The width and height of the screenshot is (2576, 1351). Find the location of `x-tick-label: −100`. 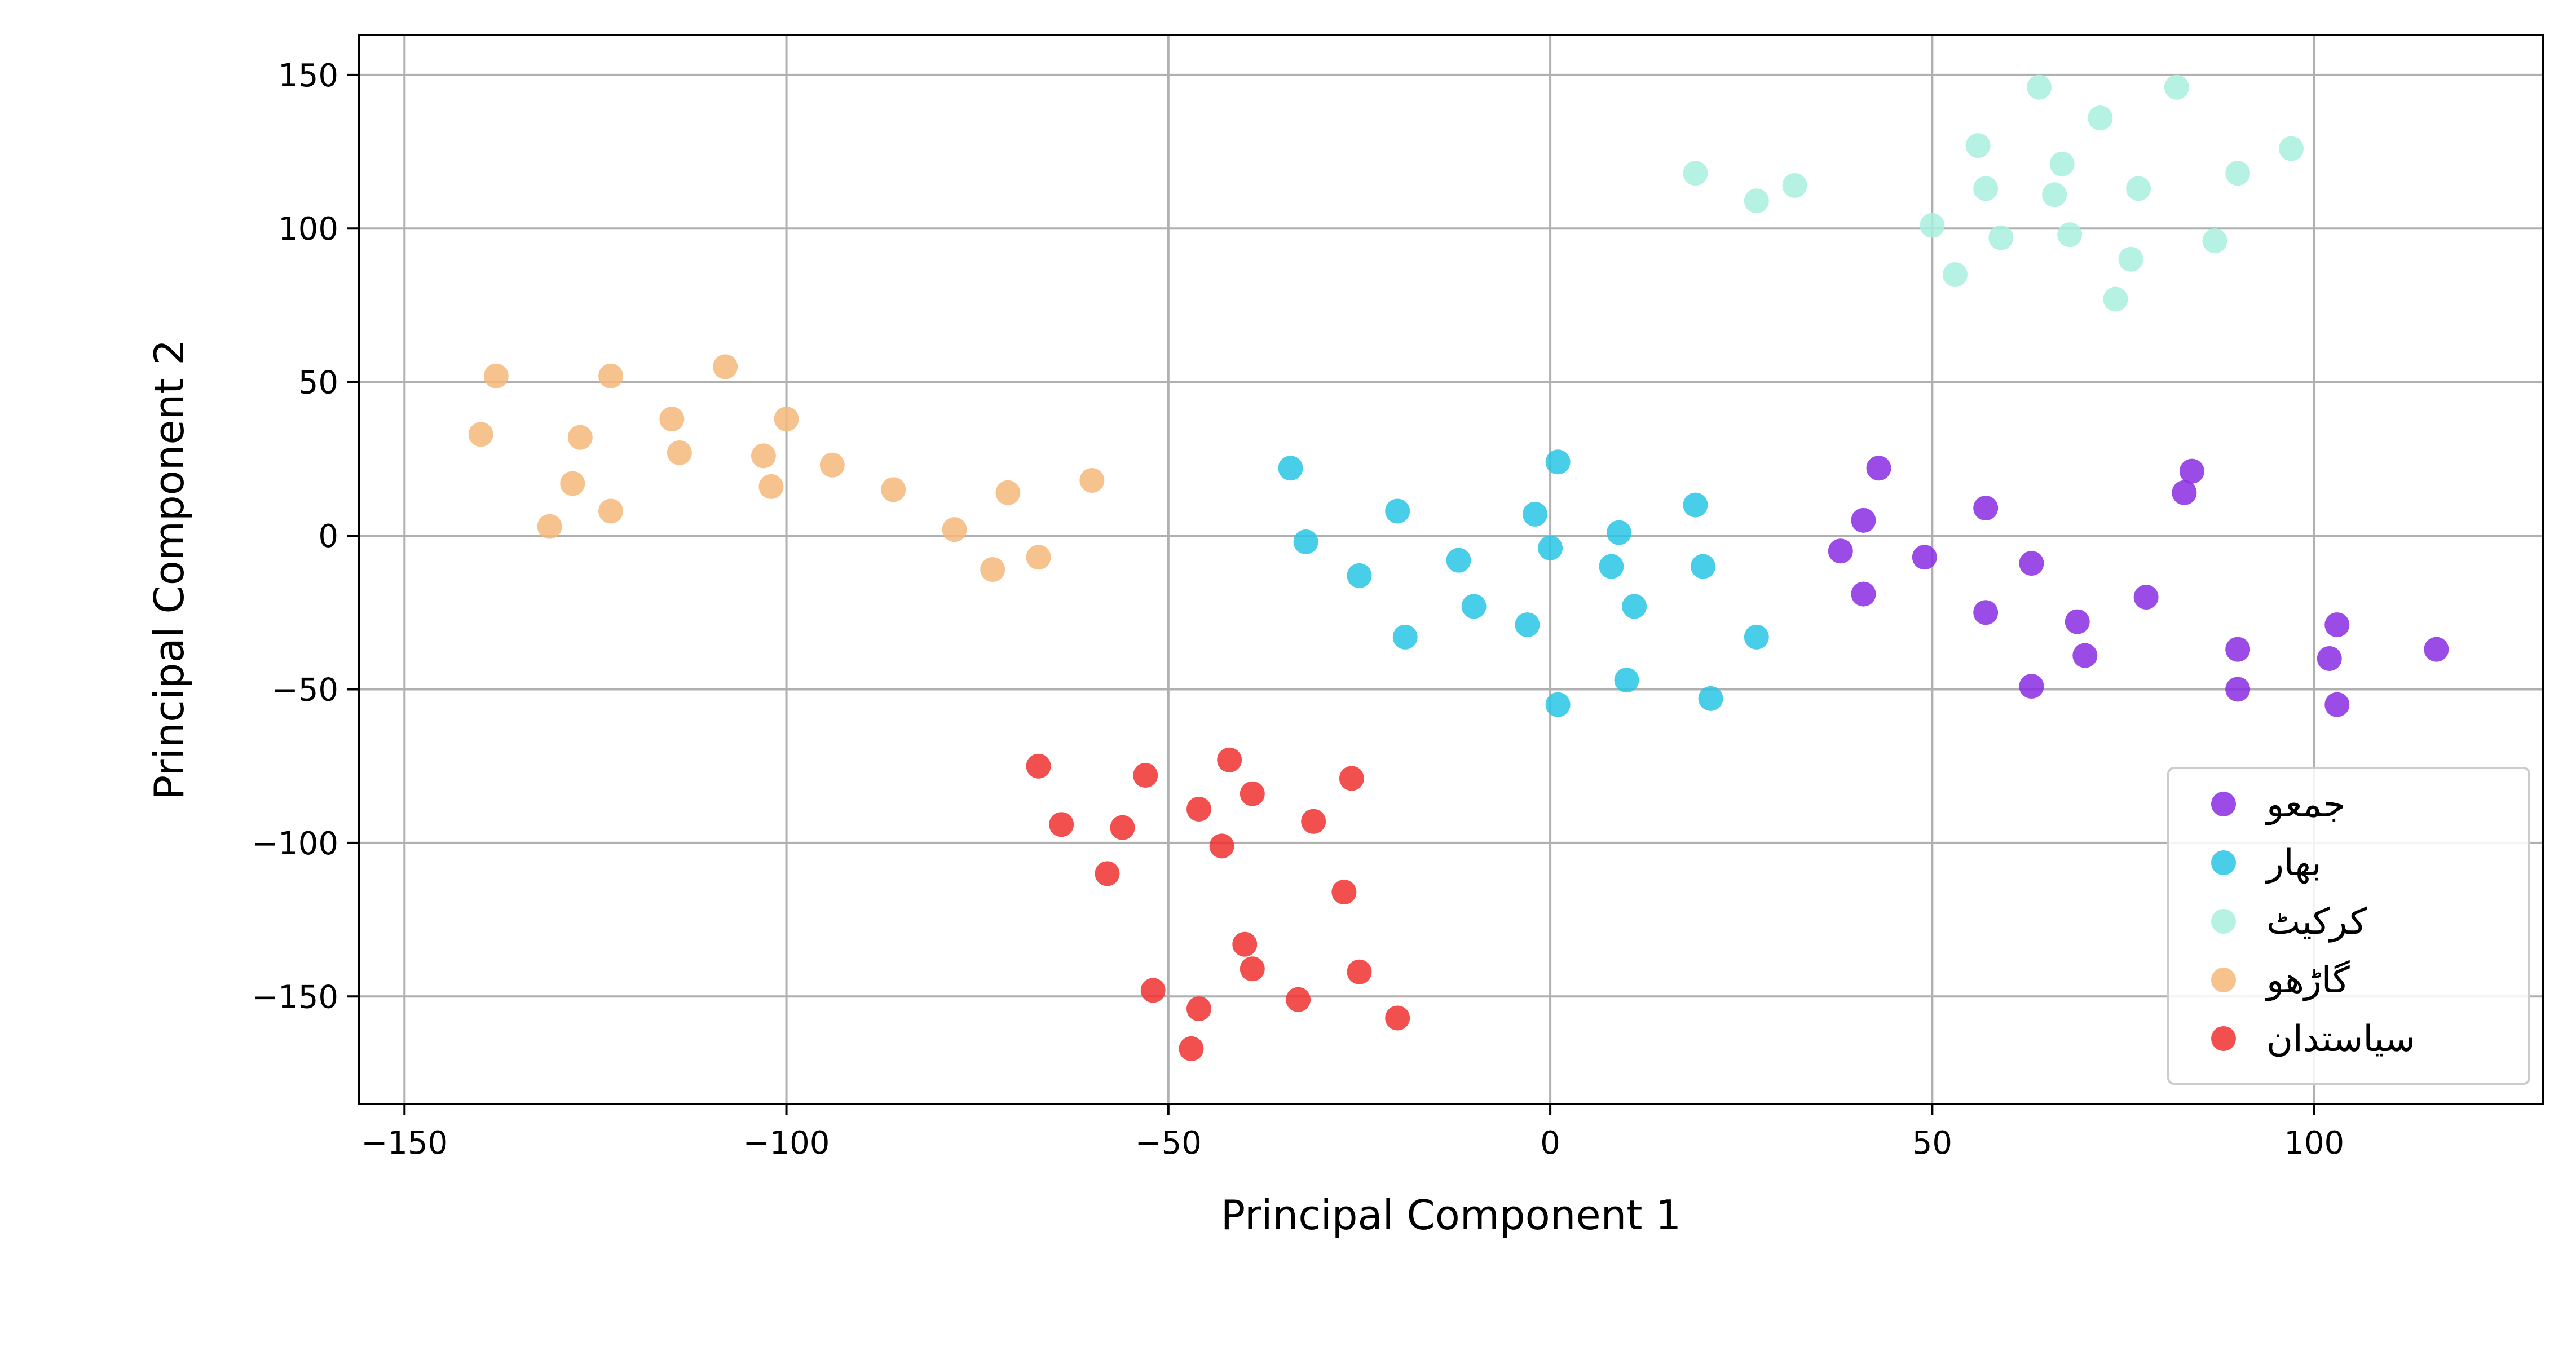

x-tick-label: −100 is located at coordinates (786, 1143).